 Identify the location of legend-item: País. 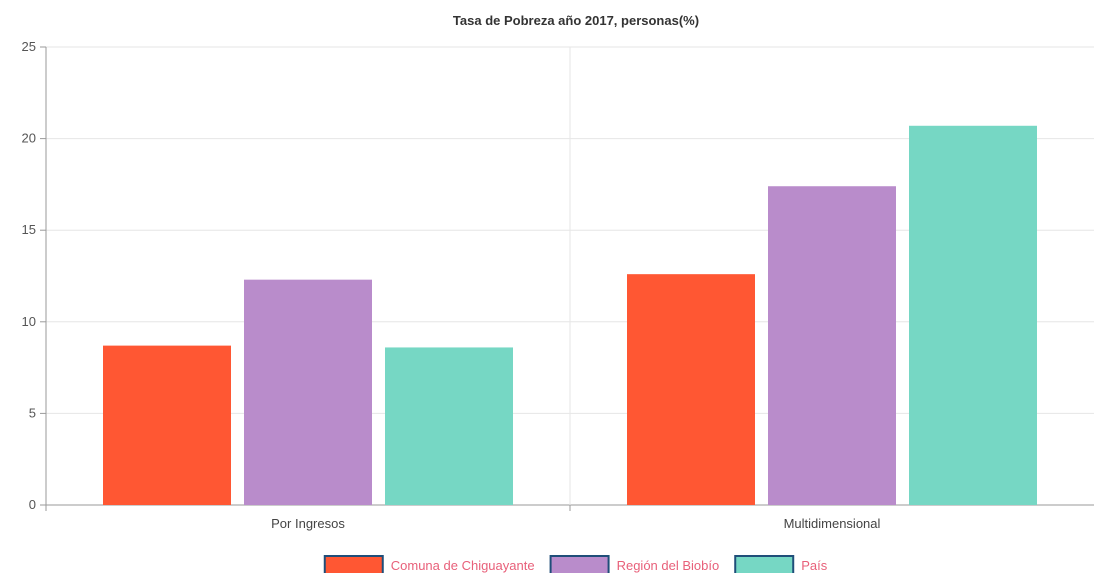
(781, 564).